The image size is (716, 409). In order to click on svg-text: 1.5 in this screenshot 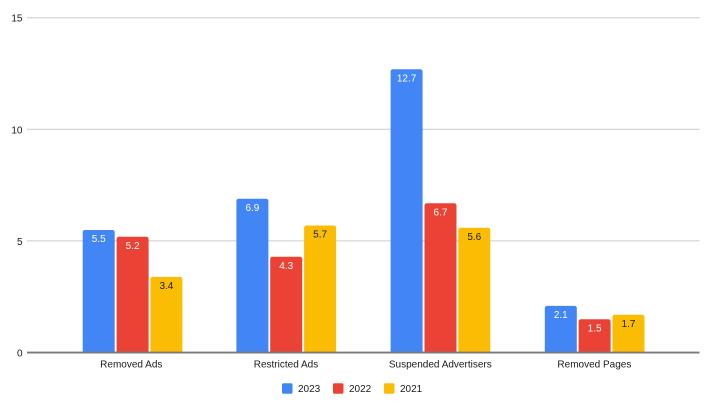, I will do `click(595, 329)`.